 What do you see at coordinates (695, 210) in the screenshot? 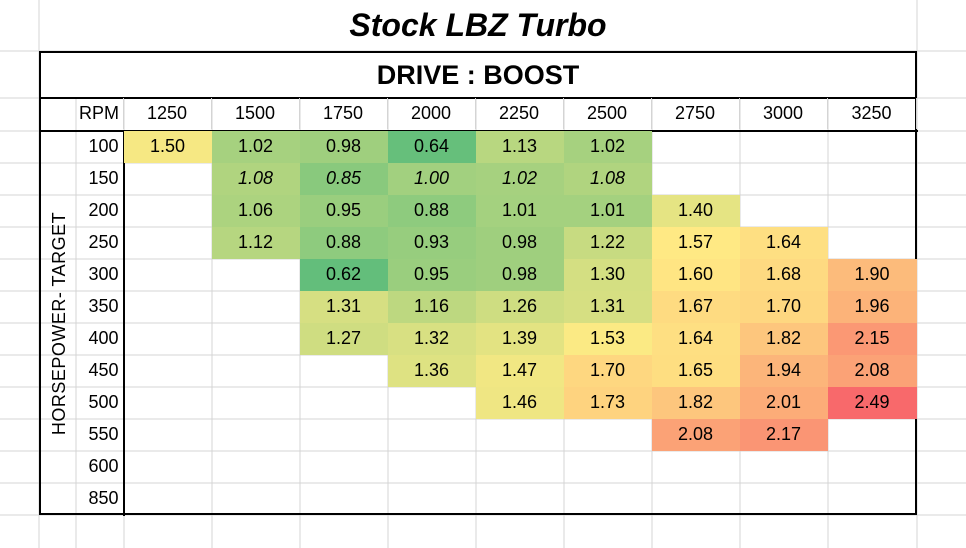
I see `heatmap-cell: 1.40` at bounding box center [695, 210].